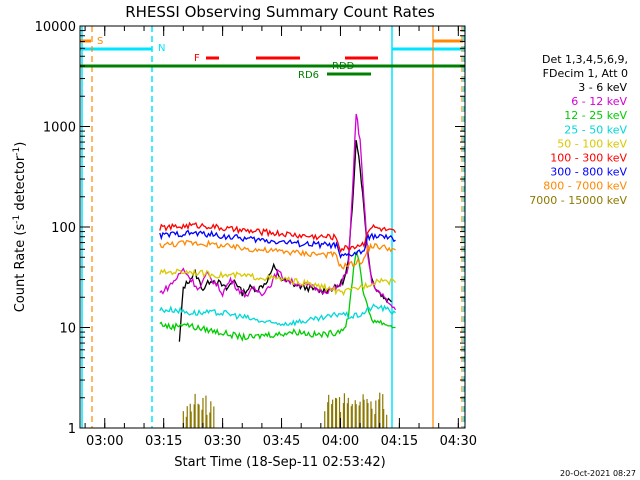 The height and width of the screenshot is (480, 640). What do you see at coordinates (55, 27) in the screenshot?
I see `y-tick-label: 10000` at bounding box center [55, 27].